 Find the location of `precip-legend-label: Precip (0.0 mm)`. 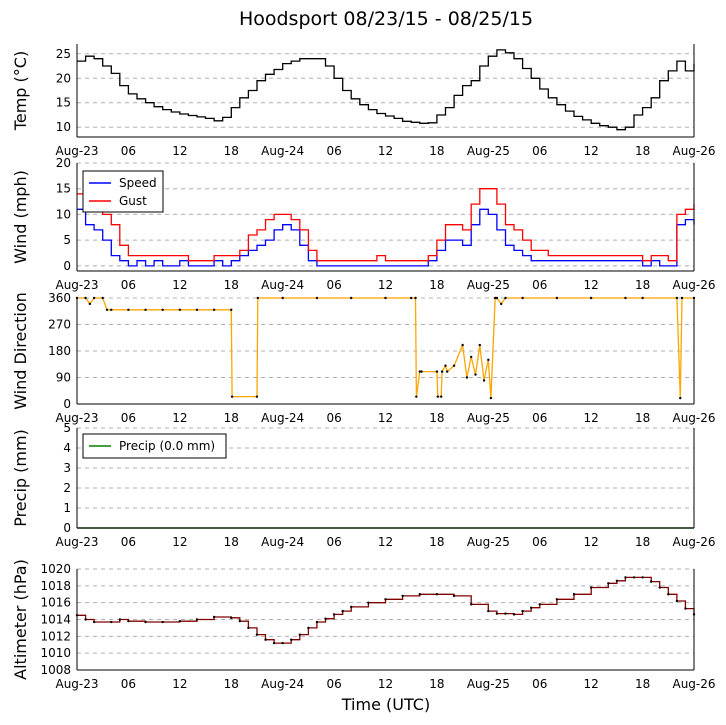

precip-legend-label: Precip (0.0 mm) is located at coordinates (167, 446).